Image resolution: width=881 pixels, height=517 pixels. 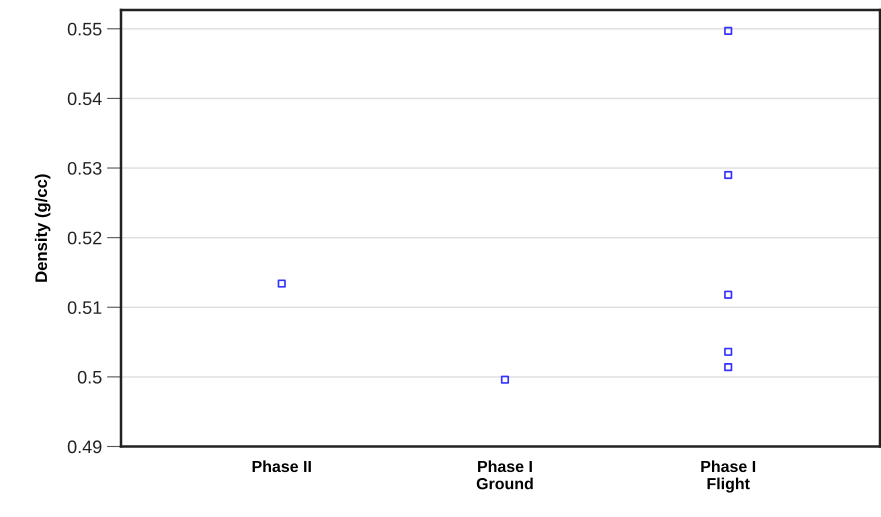 What do you see at coordinates (85, 307) in the screenshot?
I see `y-tick-label: 0.51` at bounding box center [85, 307].